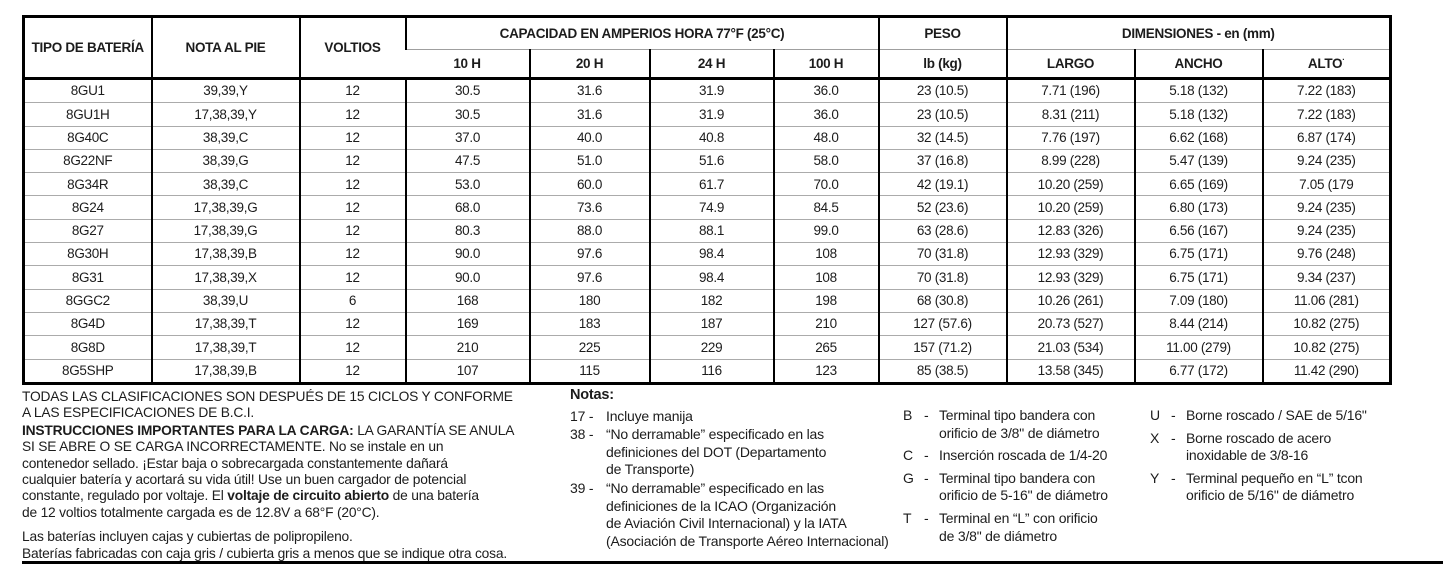  What do you see at coordinates (825, 184) in the screenshot?
I see `cell-c100: 70.0` at bounding box center [825, 184].